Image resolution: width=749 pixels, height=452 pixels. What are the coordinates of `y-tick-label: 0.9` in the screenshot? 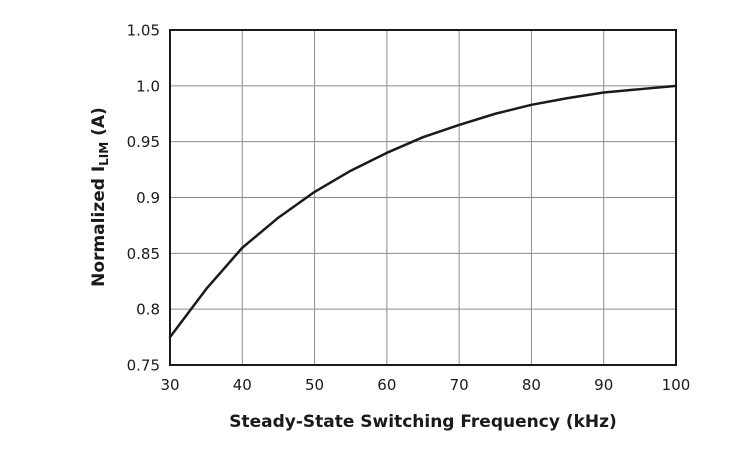 It's located at (148, 198).